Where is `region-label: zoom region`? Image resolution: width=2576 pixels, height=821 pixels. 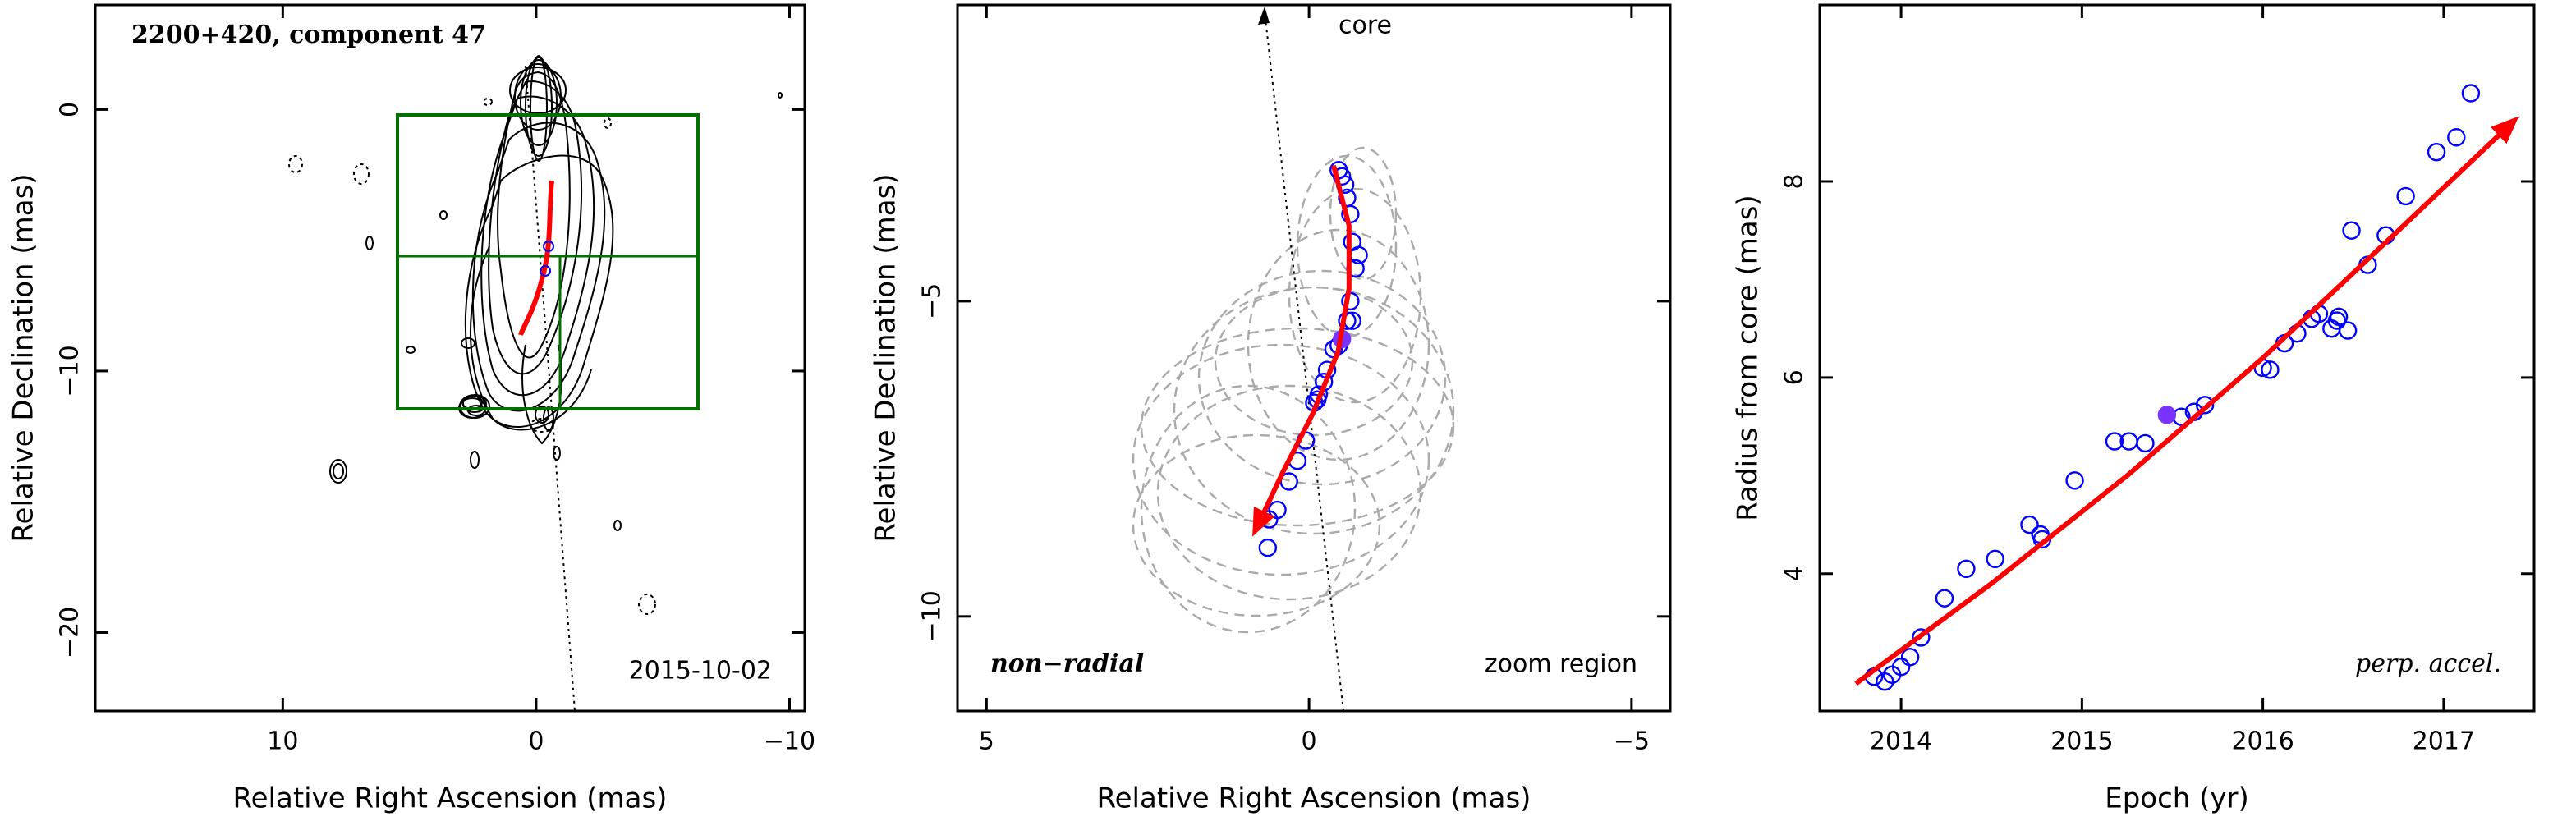 region-label: zoom region is located at coordinates (1561, 664).